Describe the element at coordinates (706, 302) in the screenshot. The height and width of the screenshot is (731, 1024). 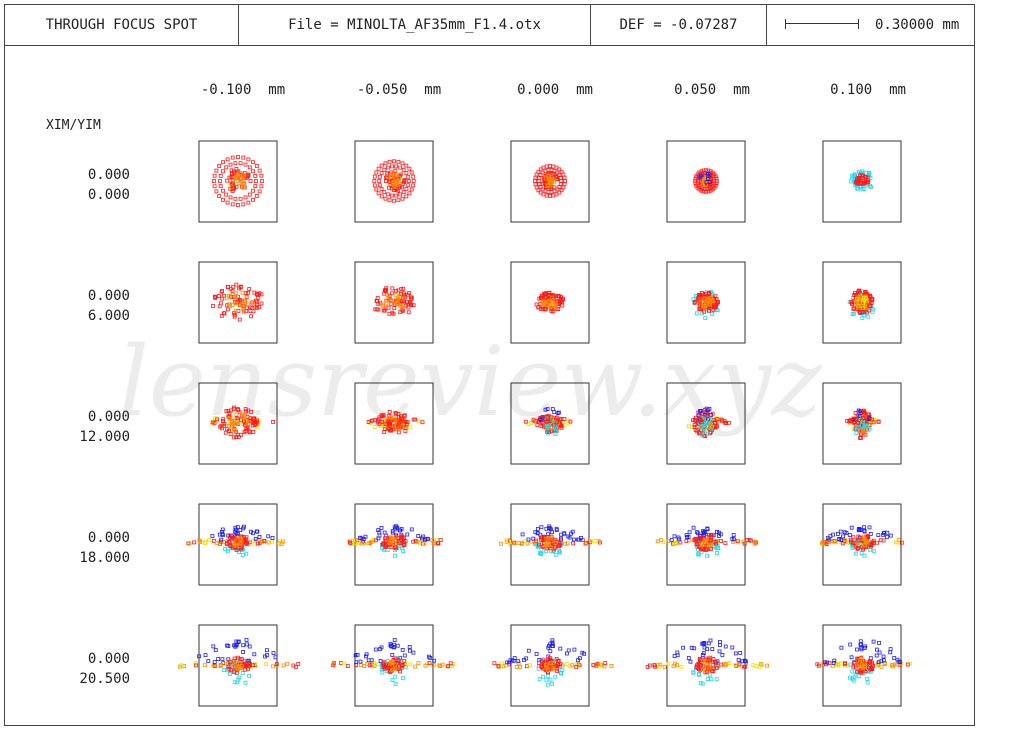
I see `spot-cell` at that location.